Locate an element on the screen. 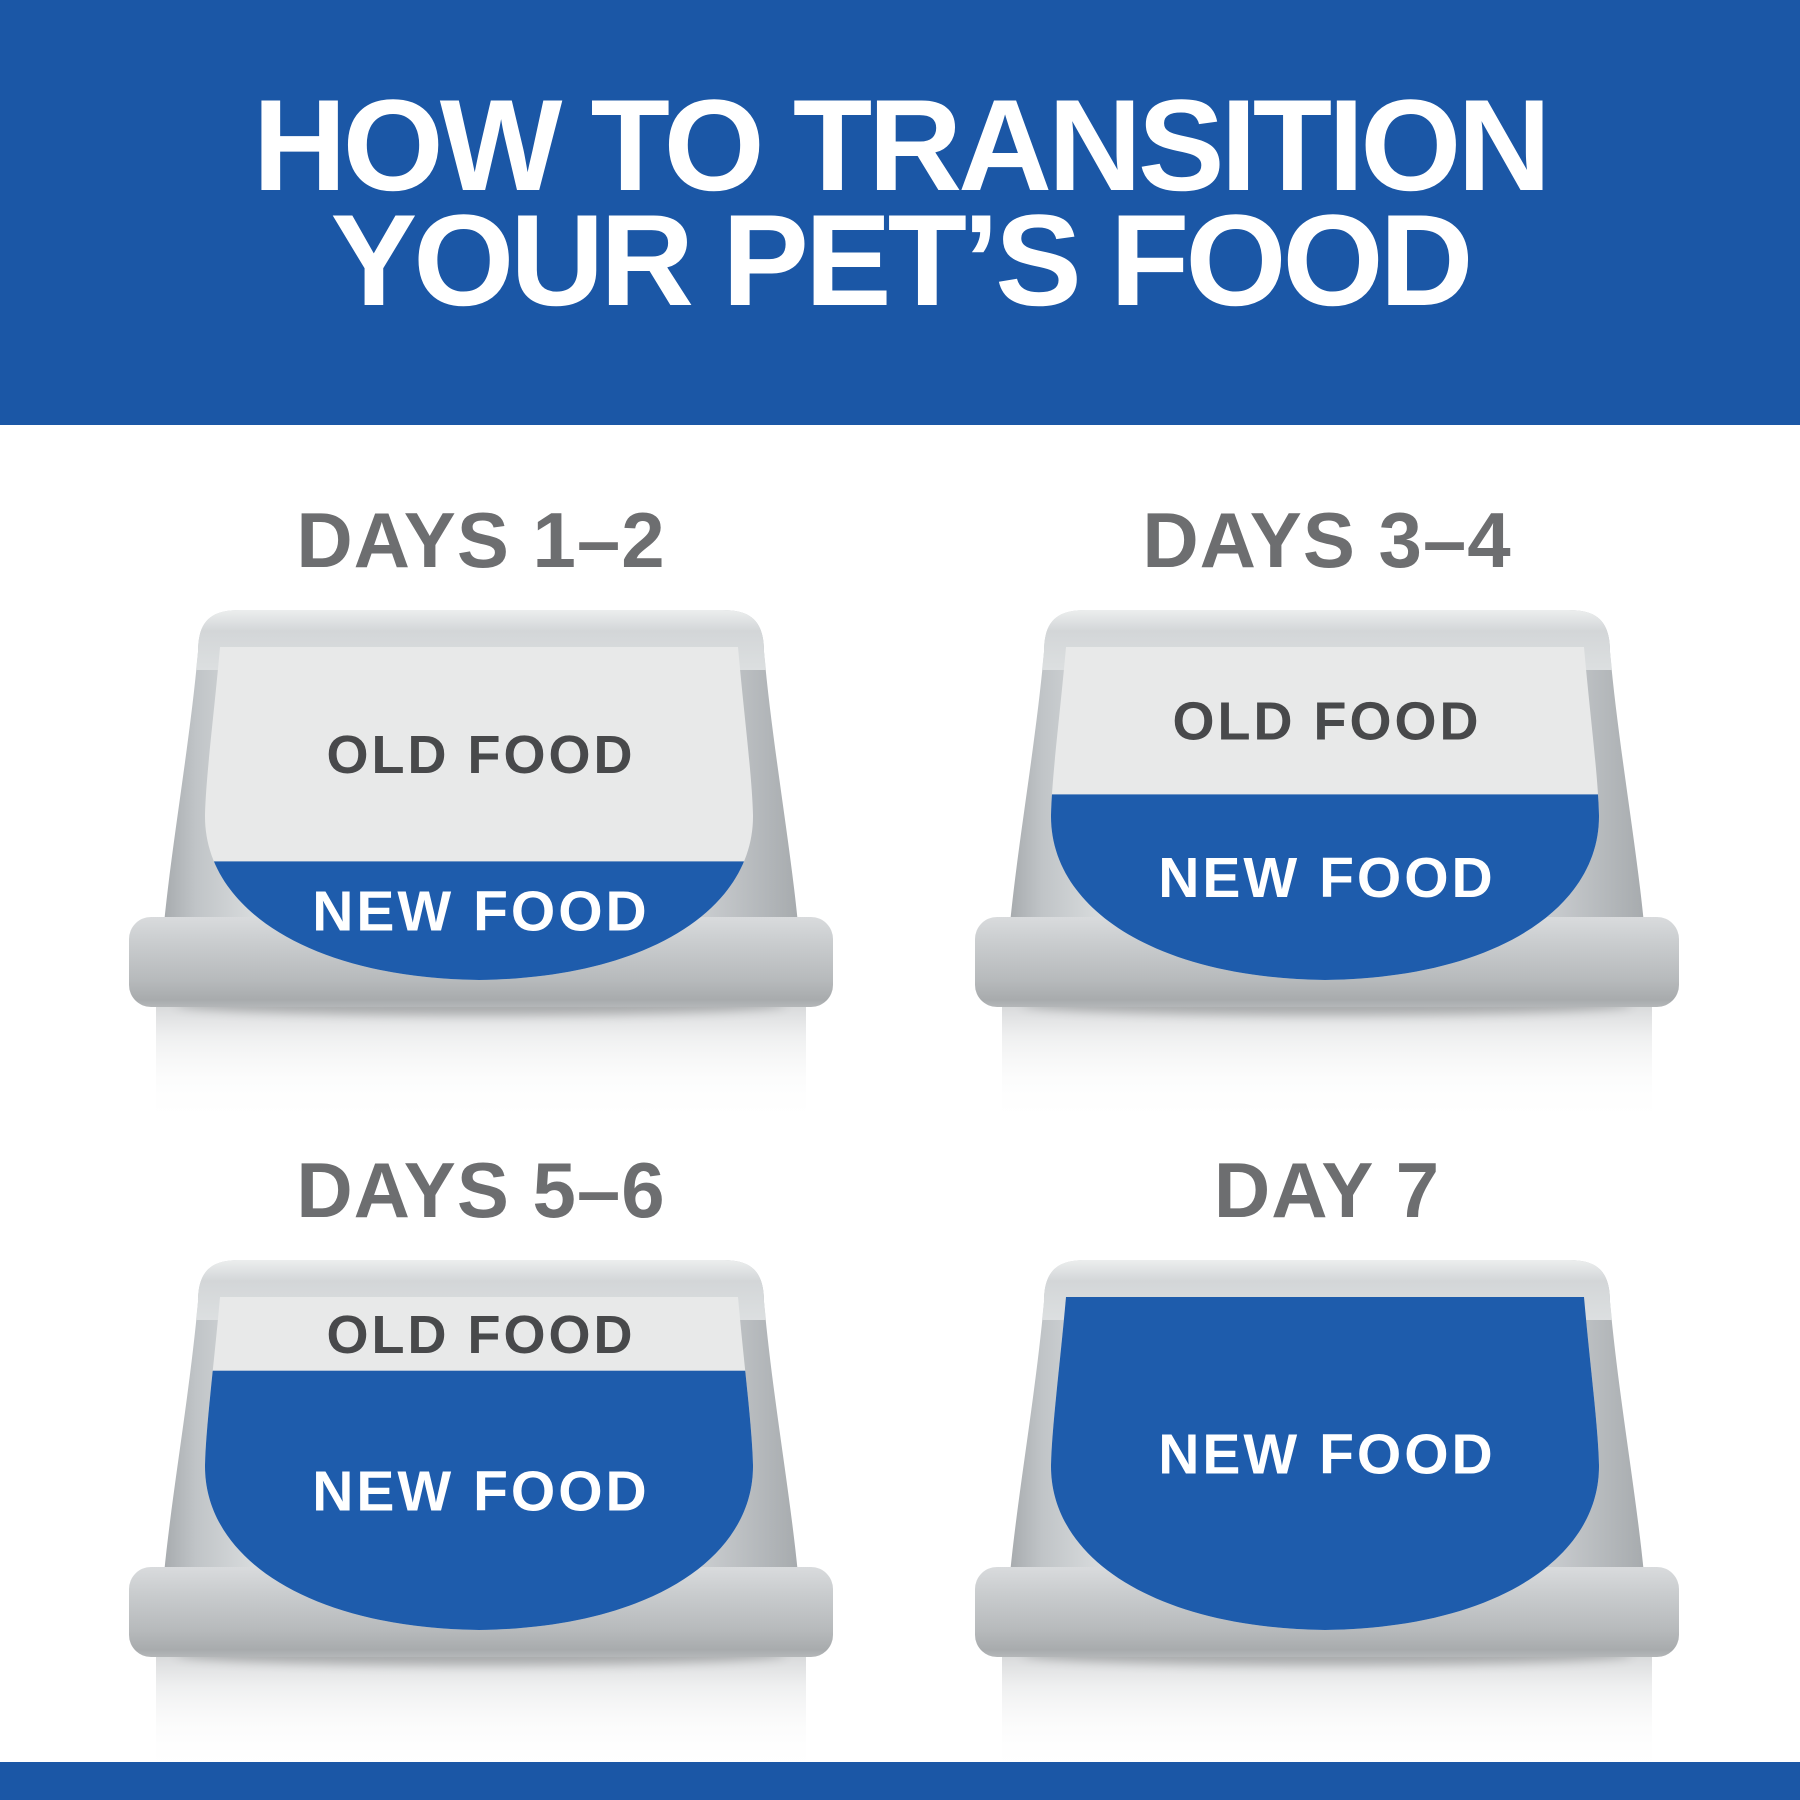 Image resolution: width=1800 pixels, height=1800 pixels. panel-days-5-6: DAYS 5–6 OLD FOOD NEW FOOD is located at coordinates (481, 1465).